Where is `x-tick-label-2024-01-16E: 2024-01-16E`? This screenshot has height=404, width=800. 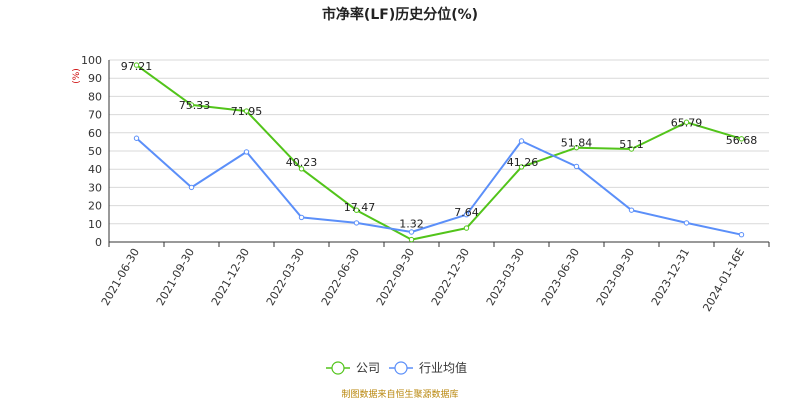 x-tick-label-2024-01-16E: 2024-01-16E is located at coordinates (723, 280).